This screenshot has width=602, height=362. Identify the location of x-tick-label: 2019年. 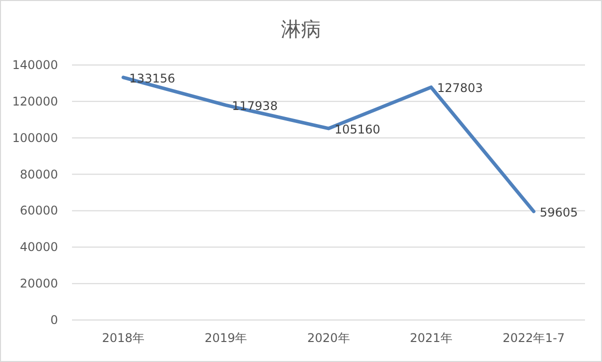
(226, 338).